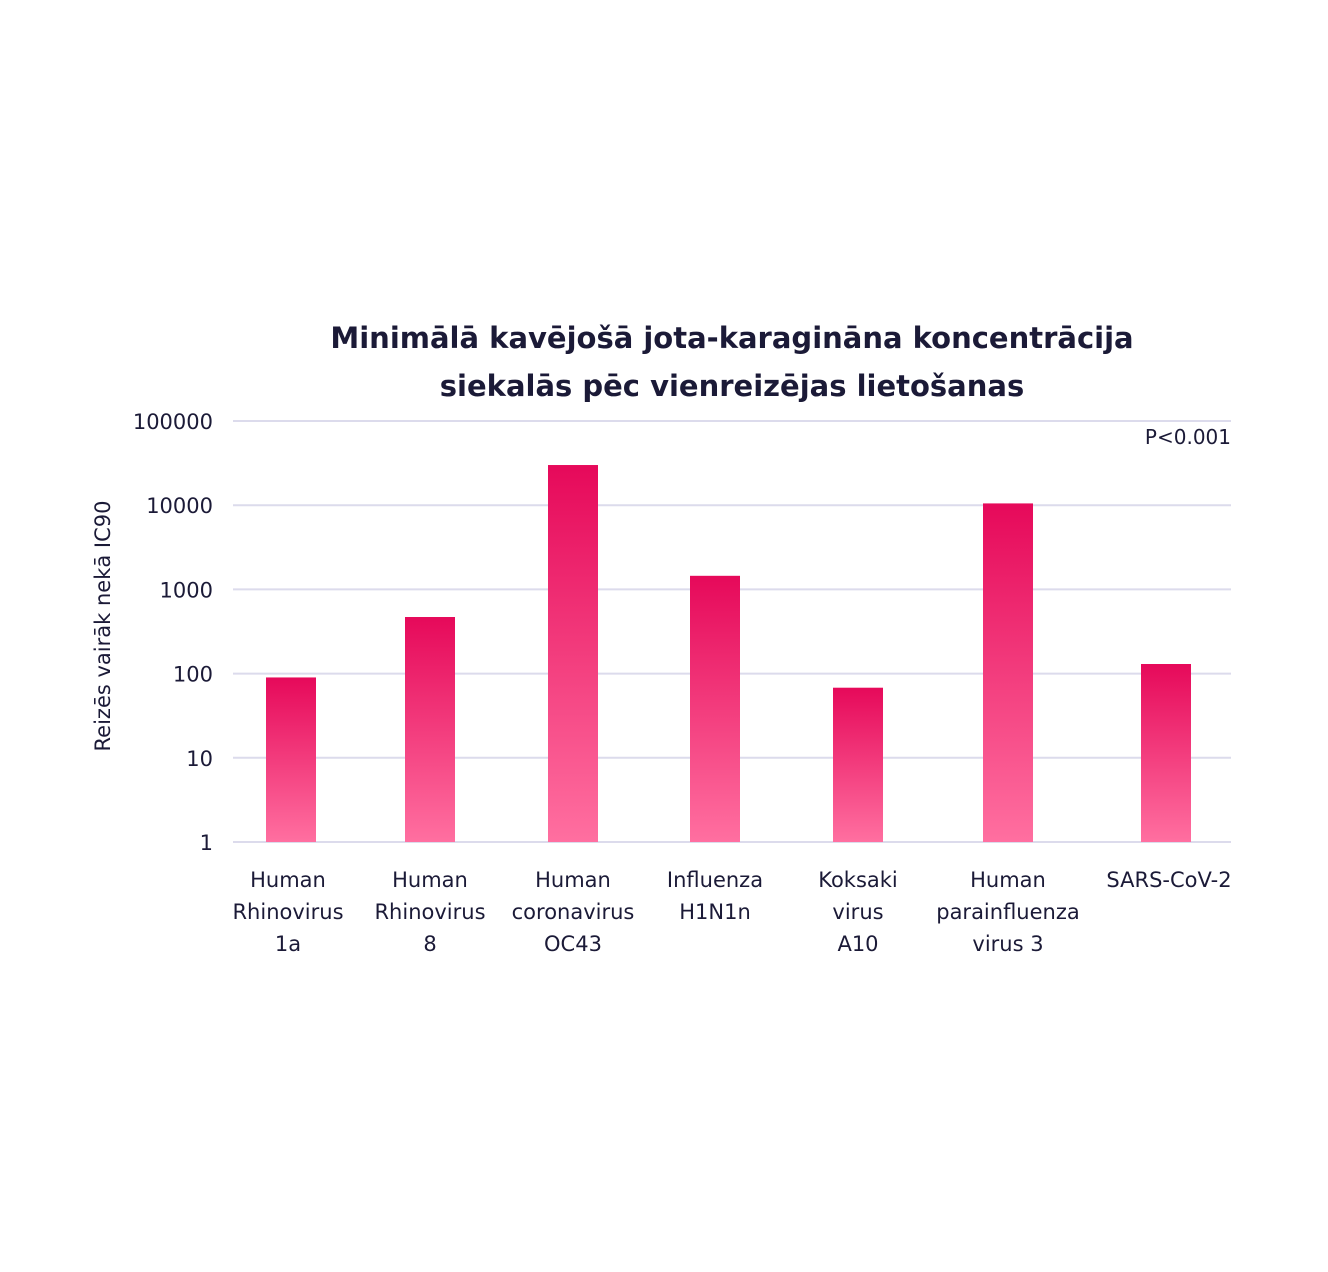 This screenshot has height=1272, width=1328. I want to click on y-axis-ticks: 1 10 100 1000 10000 100000, so click(173, 632).